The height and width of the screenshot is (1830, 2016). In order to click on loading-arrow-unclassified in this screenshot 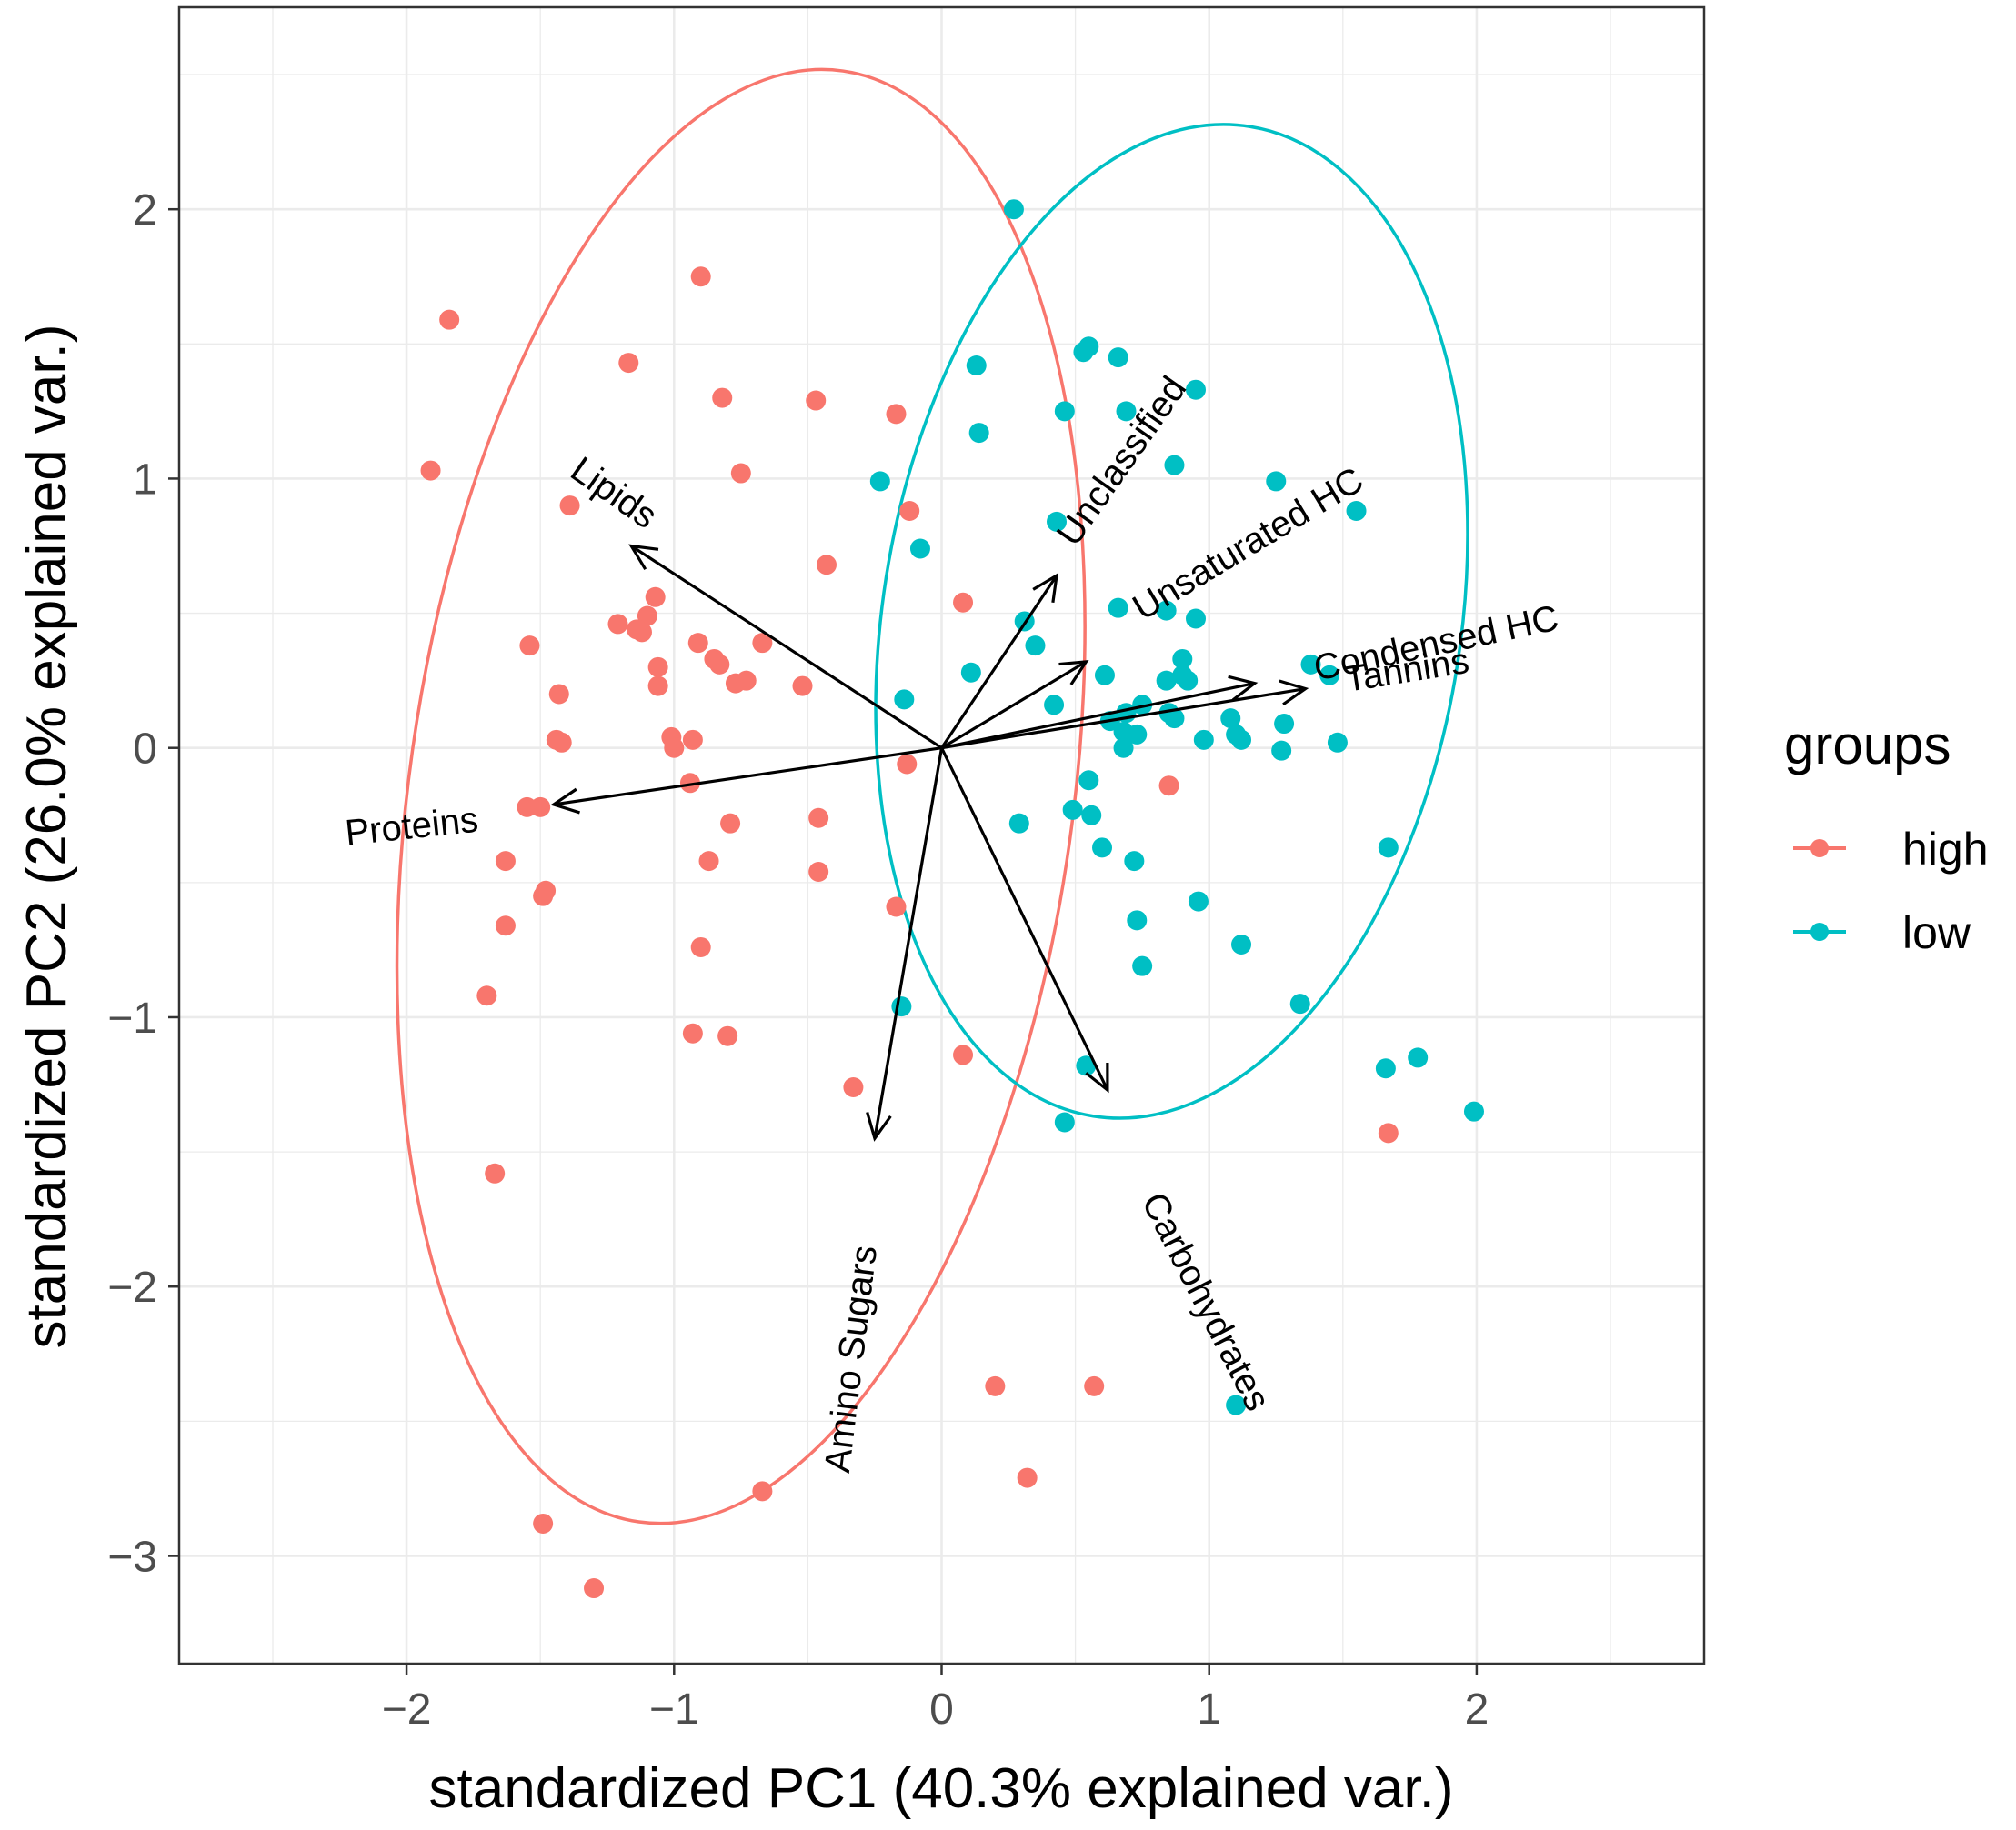, I will do `click(999, 662)`.